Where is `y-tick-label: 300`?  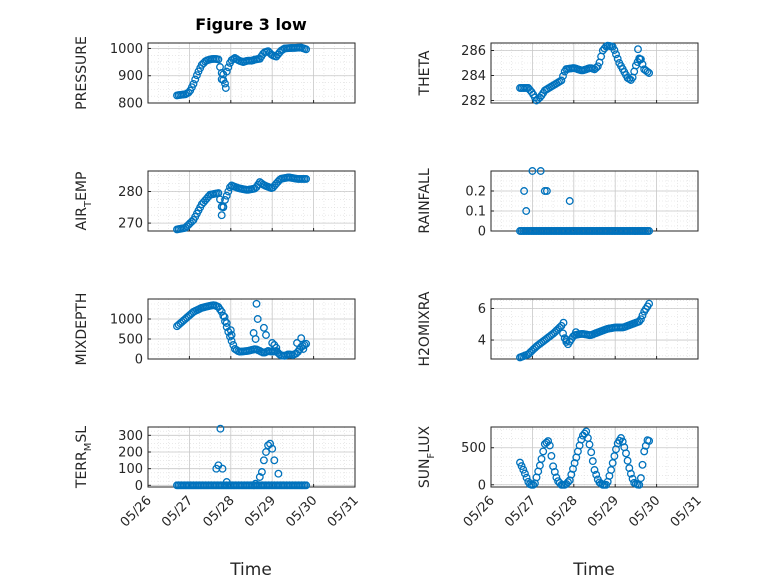
y-tick-label: 300 is located at coordinates (130, 436).